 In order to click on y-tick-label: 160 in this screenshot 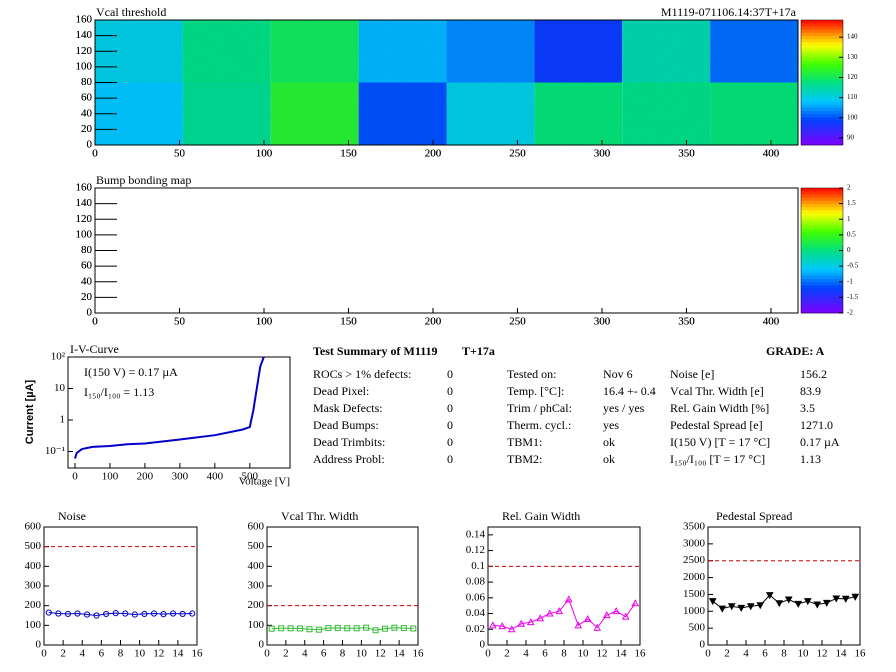, I will do `click(84, 188)`.